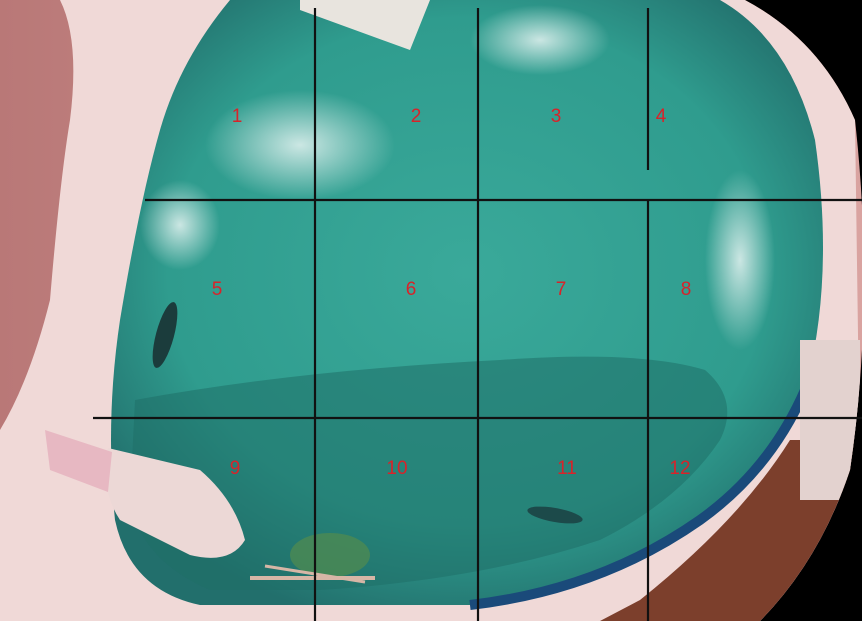 The width and height of the screenshot is (862, 621). I want to click on zone-label-2: 2, so click(416, 116).